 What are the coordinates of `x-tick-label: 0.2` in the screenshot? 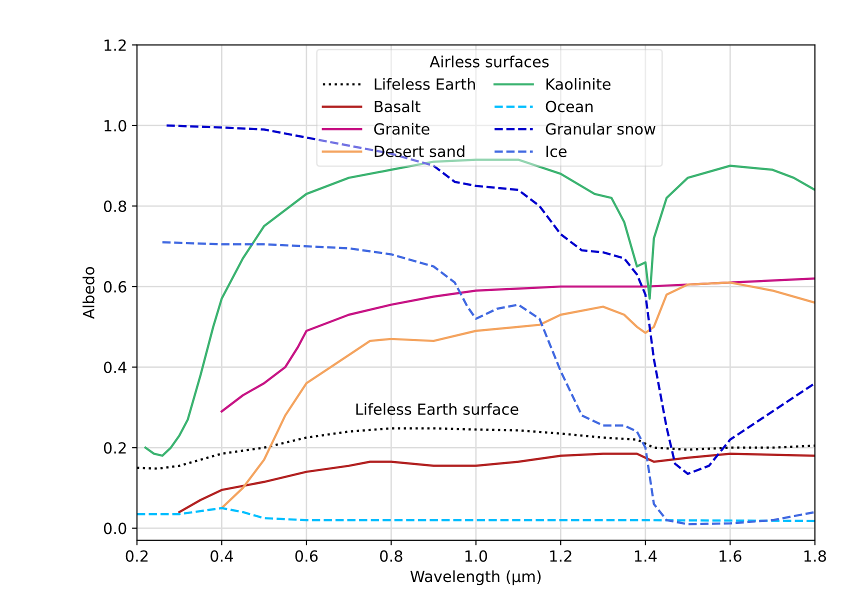 It's located at (137, 556).